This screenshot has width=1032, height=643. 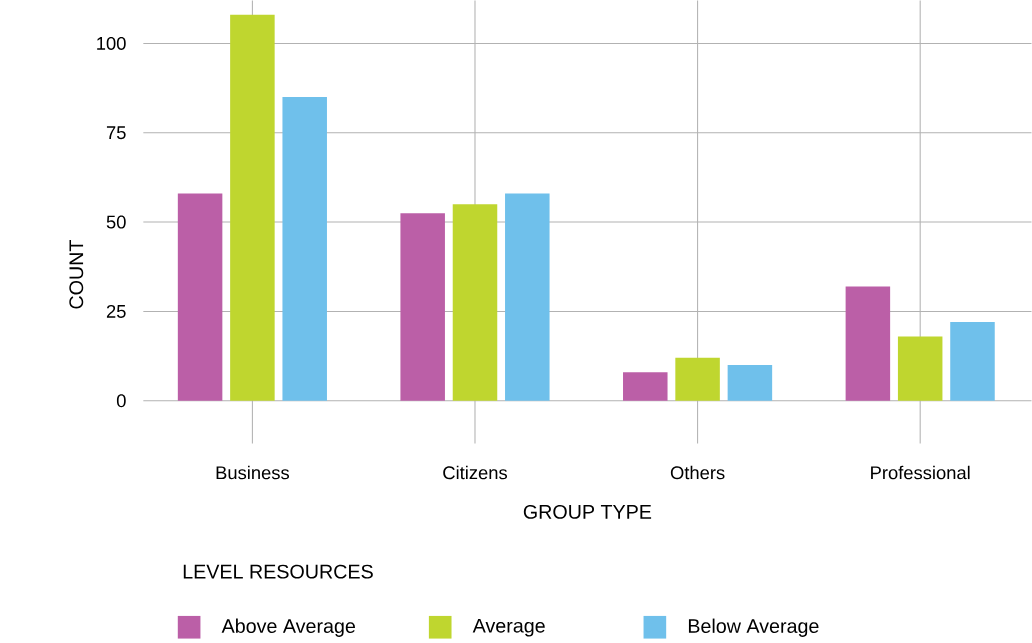 What do you see at coordinates (111, 43) in the screenshot?
I see `y-tick-label: 100` at bounding box center [111, 43].